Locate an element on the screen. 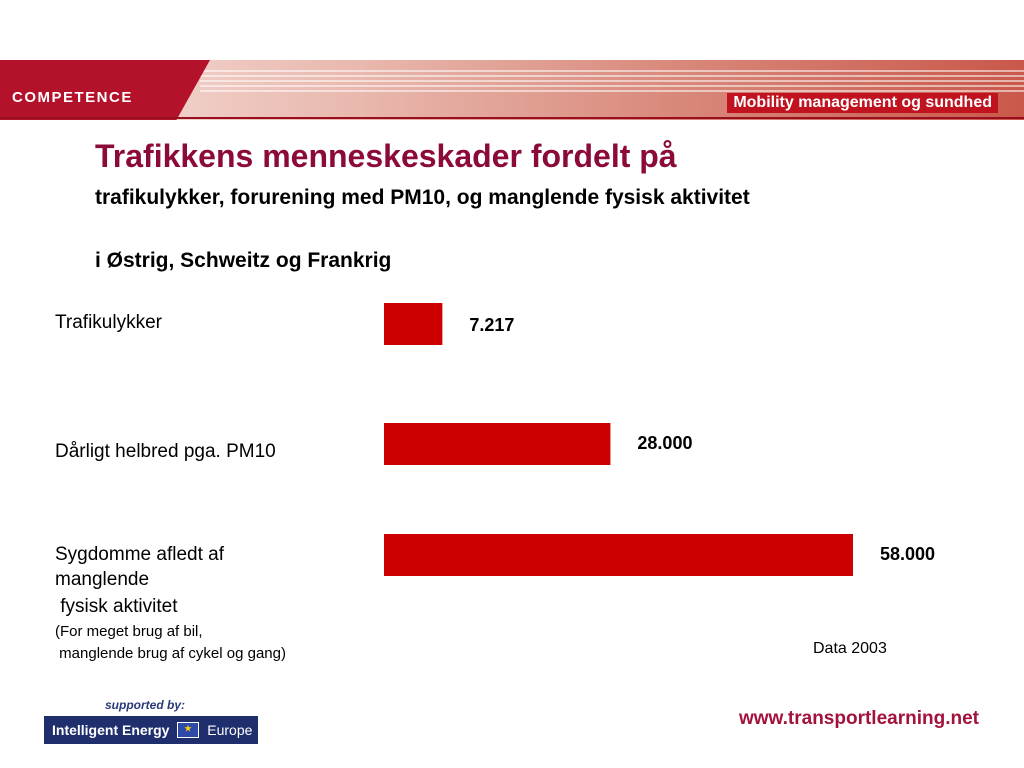 The image size is (1024, 768). slide-title: Trafikkens menneskeskader fordelt på is located at coordinates (386, 156).